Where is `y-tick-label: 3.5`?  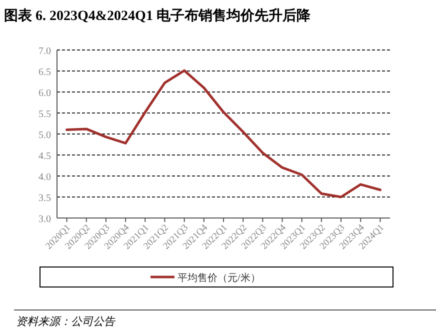
y-tick-label: 3.5 is located at coordinates (44, 198).